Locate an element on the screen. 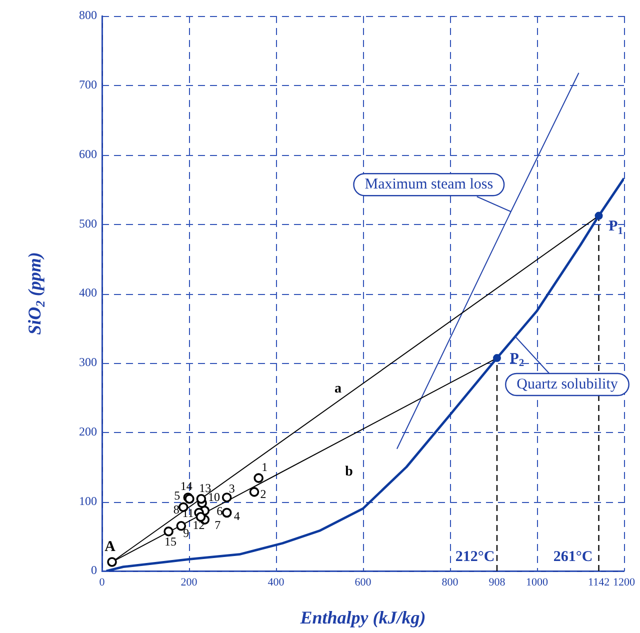 The height and width of the screenshot is (633, 640). x-tick-label: 1142 is located at coordinates (599, 582).